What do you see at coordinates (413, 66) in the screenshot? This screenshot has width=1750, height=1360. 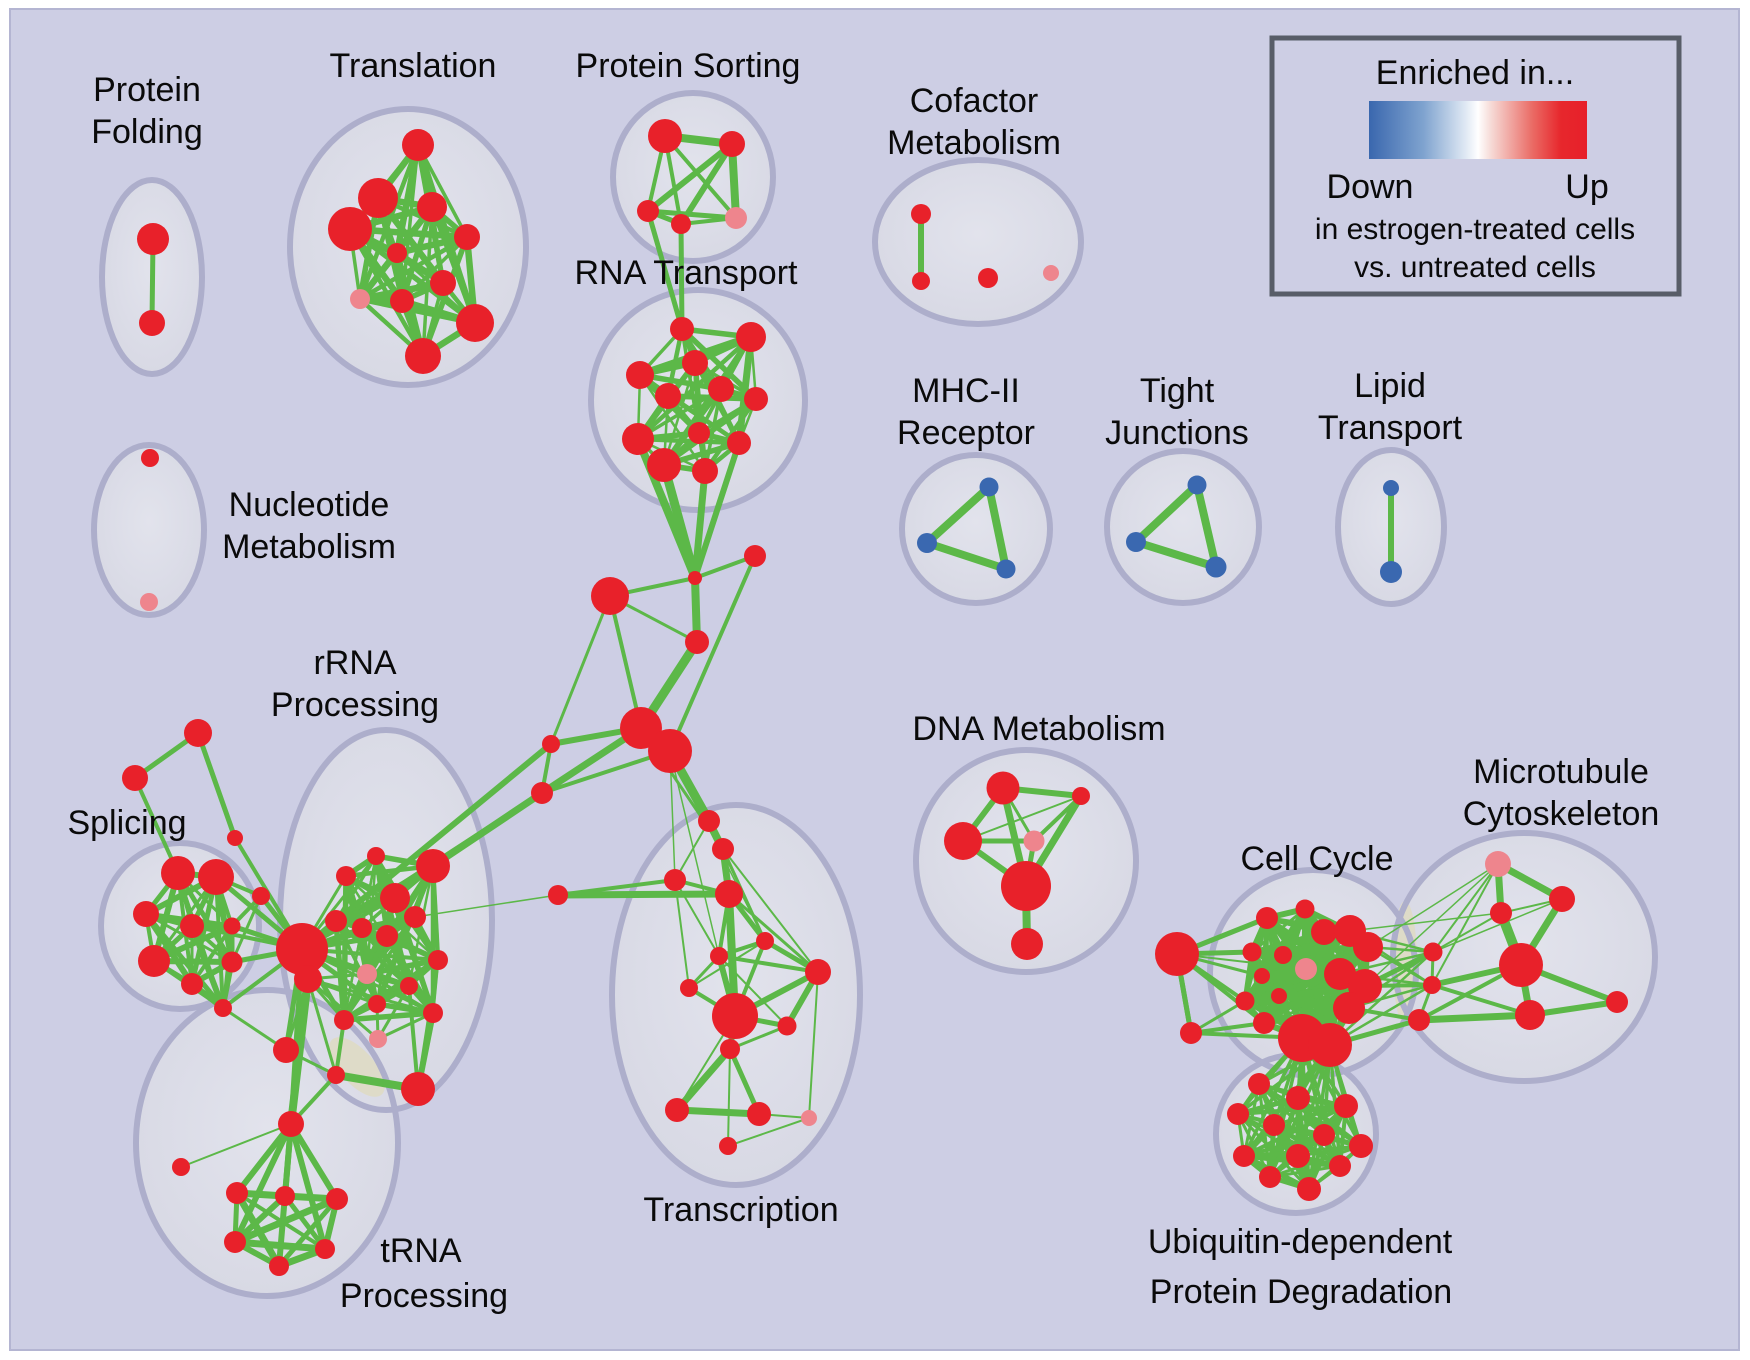 I see `svg-text: Translation` at bounding box center [413, 66].